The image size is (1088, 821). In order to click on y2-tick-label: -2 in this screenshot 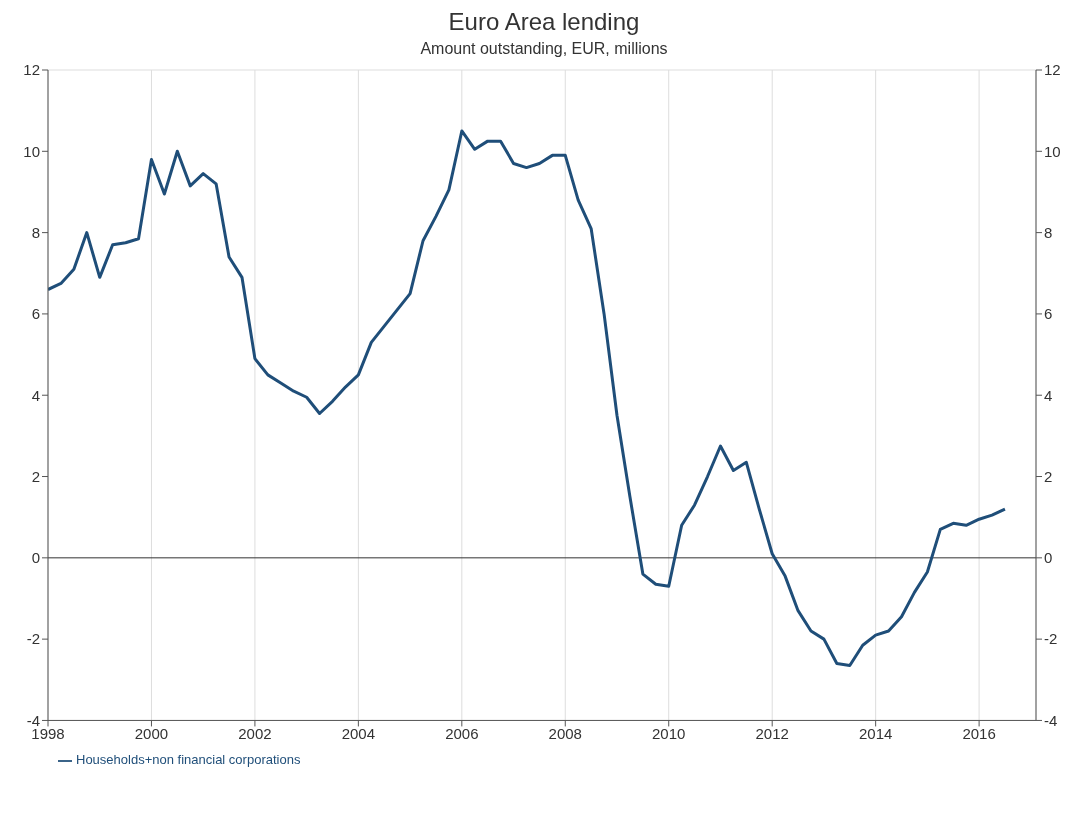, I will do `click(1051, 639)`.